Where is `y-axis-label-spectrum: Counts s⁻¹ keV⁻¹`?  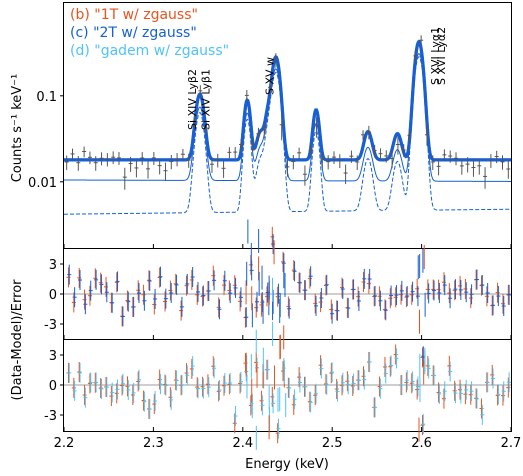 y-axis-label-spectrum: Counts s⁻¹ keV⁻¹ is located at coordinates (17, 128).